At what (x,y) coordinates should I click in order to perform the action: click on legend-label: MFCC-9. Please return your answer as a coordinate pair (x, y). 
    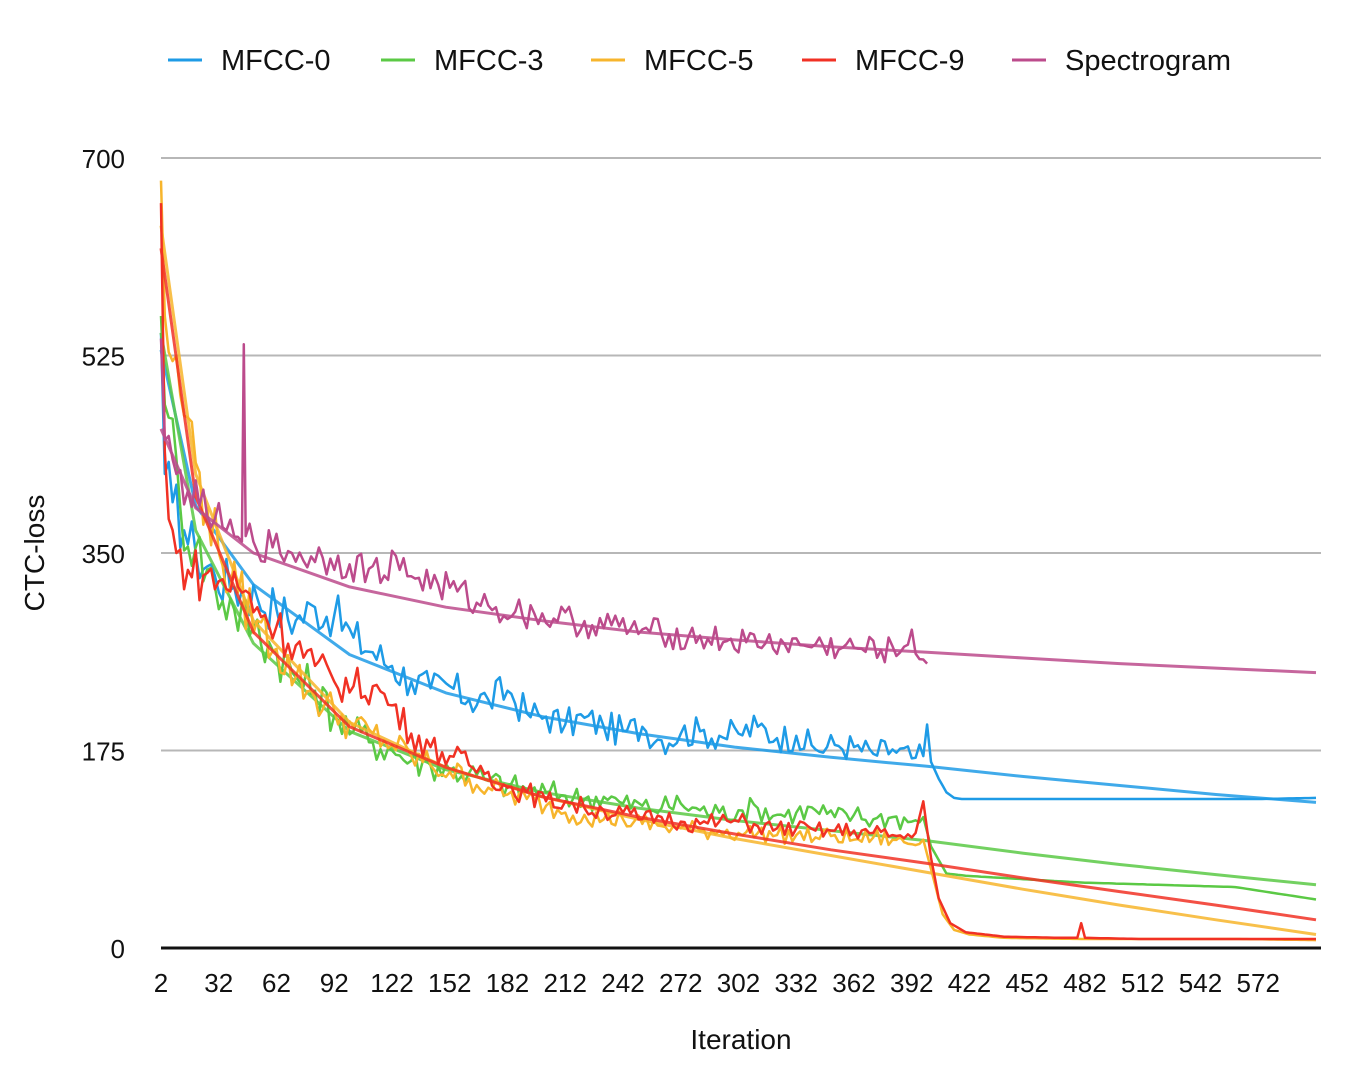
    Looking at the image, I should click on (910, 61).